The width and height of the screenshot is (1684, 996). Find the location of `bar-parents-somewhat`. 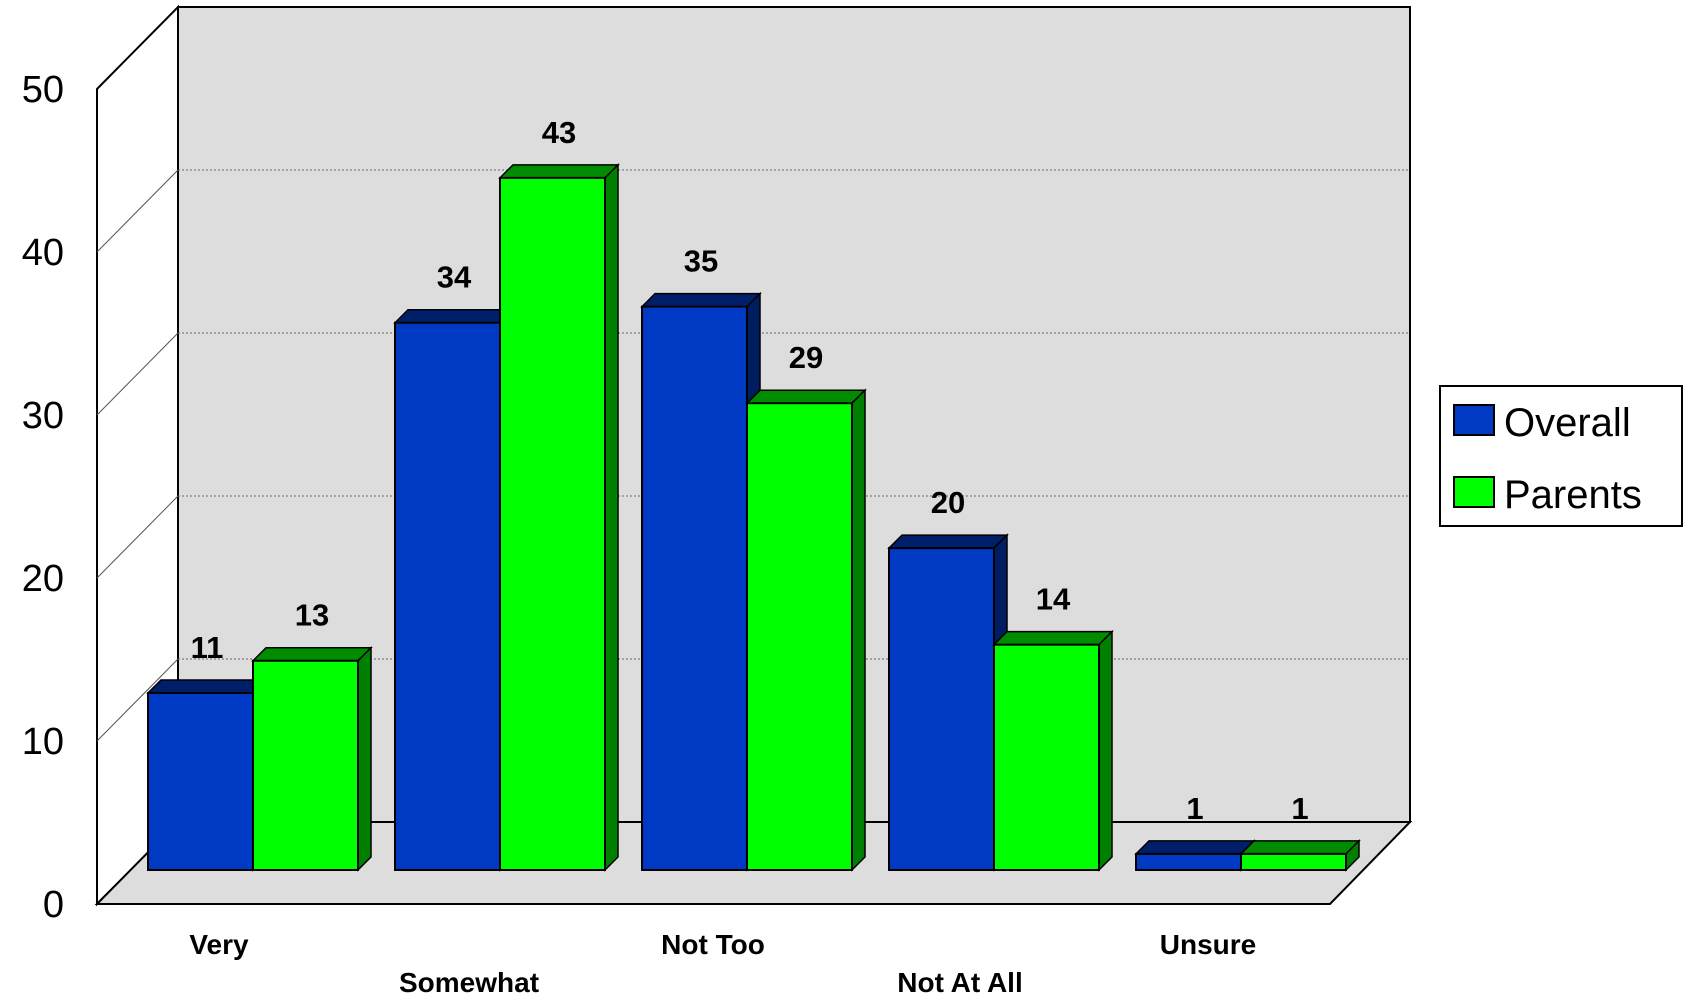

bar-parents-somewhat is located at coordinates (552, 523).